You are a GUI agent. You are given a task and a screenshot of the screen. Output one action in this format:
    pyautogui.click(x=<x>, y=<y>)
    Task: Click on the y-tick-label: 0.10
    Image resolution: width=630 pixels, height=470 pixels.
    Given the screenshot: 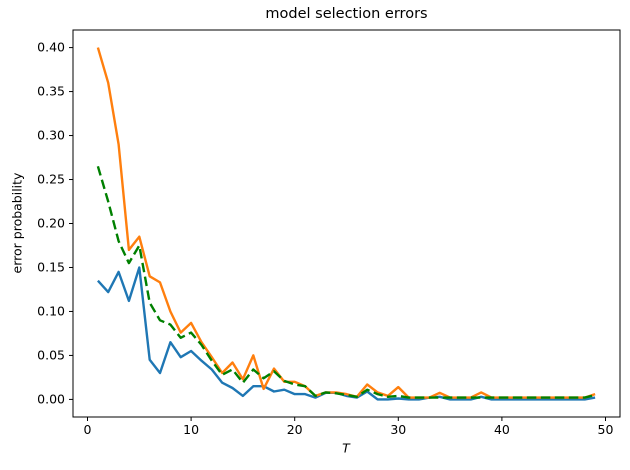 What is the action you would take?
    pyautogui.click(x=51, y=310)
    